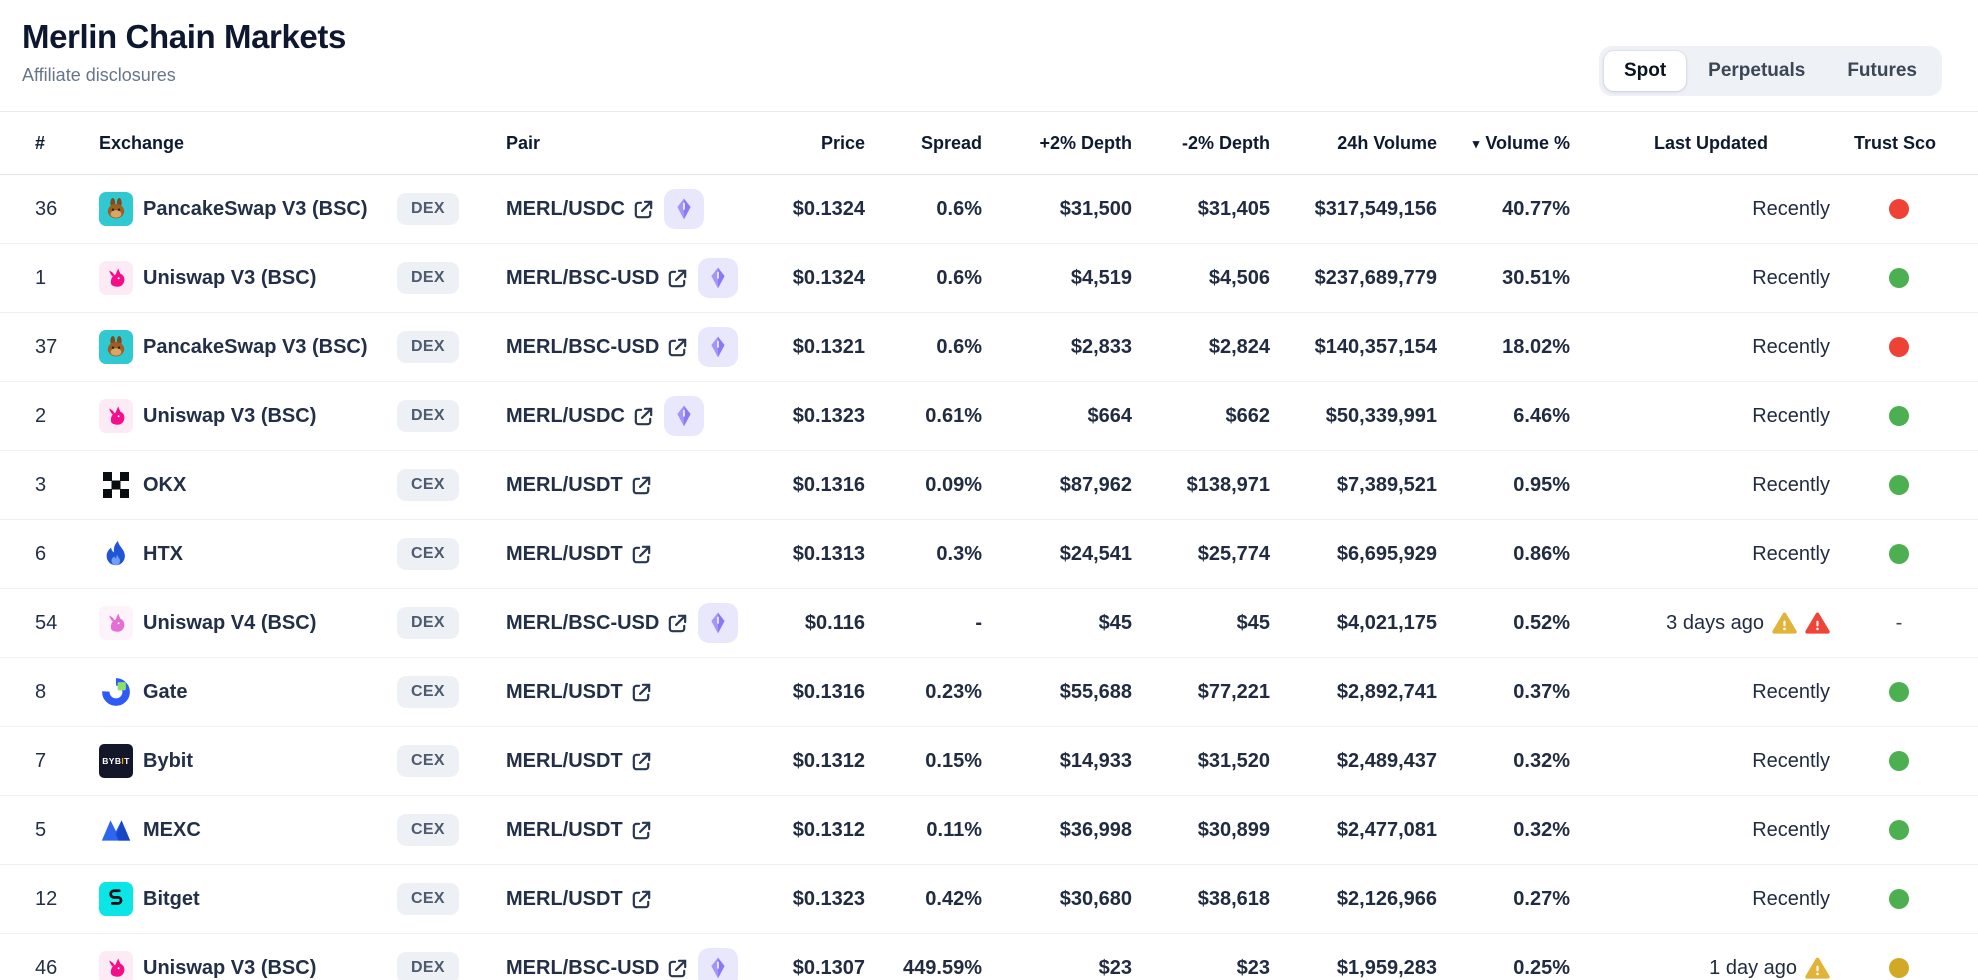 This screenshot has width=1978, height=980. What do you see at coordinates (172, 829) in the screenshot?
I see `exchange-link: MEXC` at bounding box center [172, 829].